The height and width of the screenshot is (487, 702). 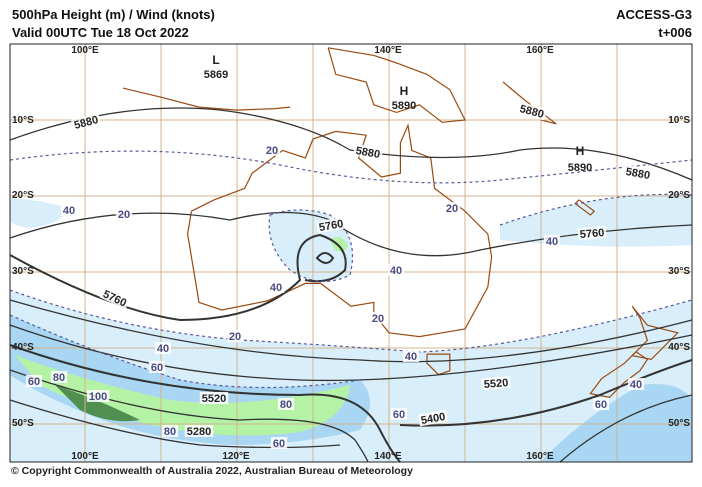 I want to click on lon-label: 140°E, so click(x=388, y=456).